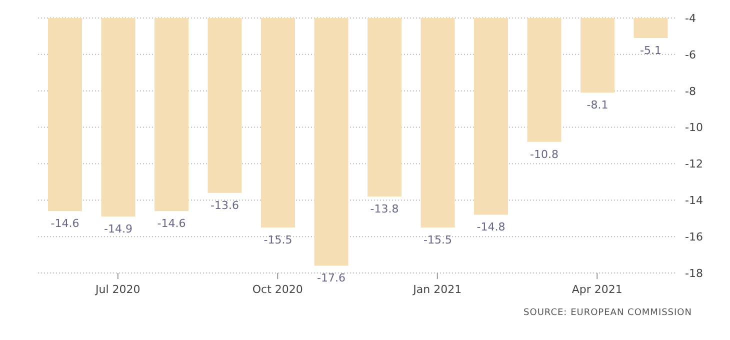 The width and height of the screenshot is (730, 340). I want to click on data-label: -5.1, so click(651, 51).